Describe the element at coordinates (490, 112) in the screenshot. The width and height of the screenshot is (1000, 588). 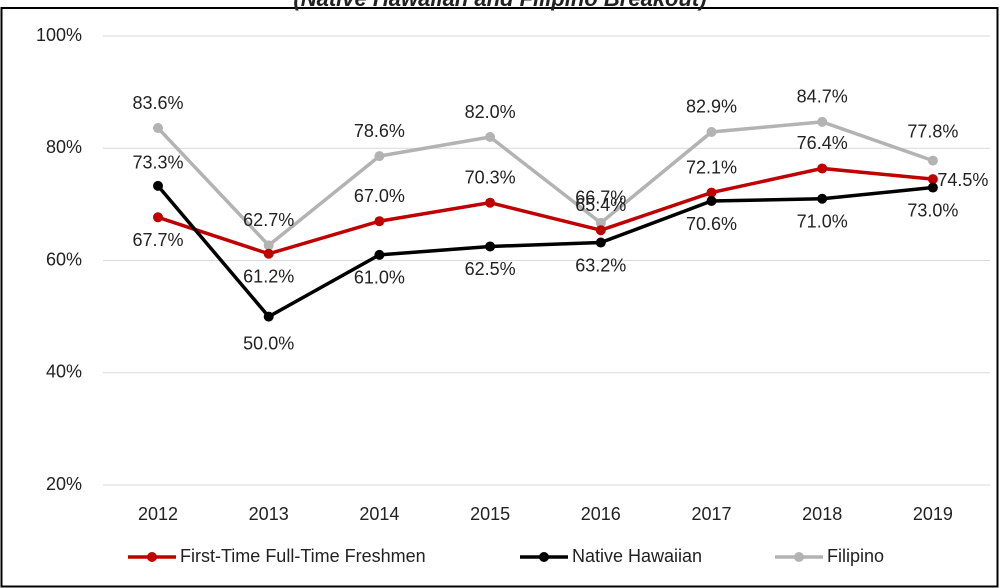
I see `data-label: 82.0%` at that location.